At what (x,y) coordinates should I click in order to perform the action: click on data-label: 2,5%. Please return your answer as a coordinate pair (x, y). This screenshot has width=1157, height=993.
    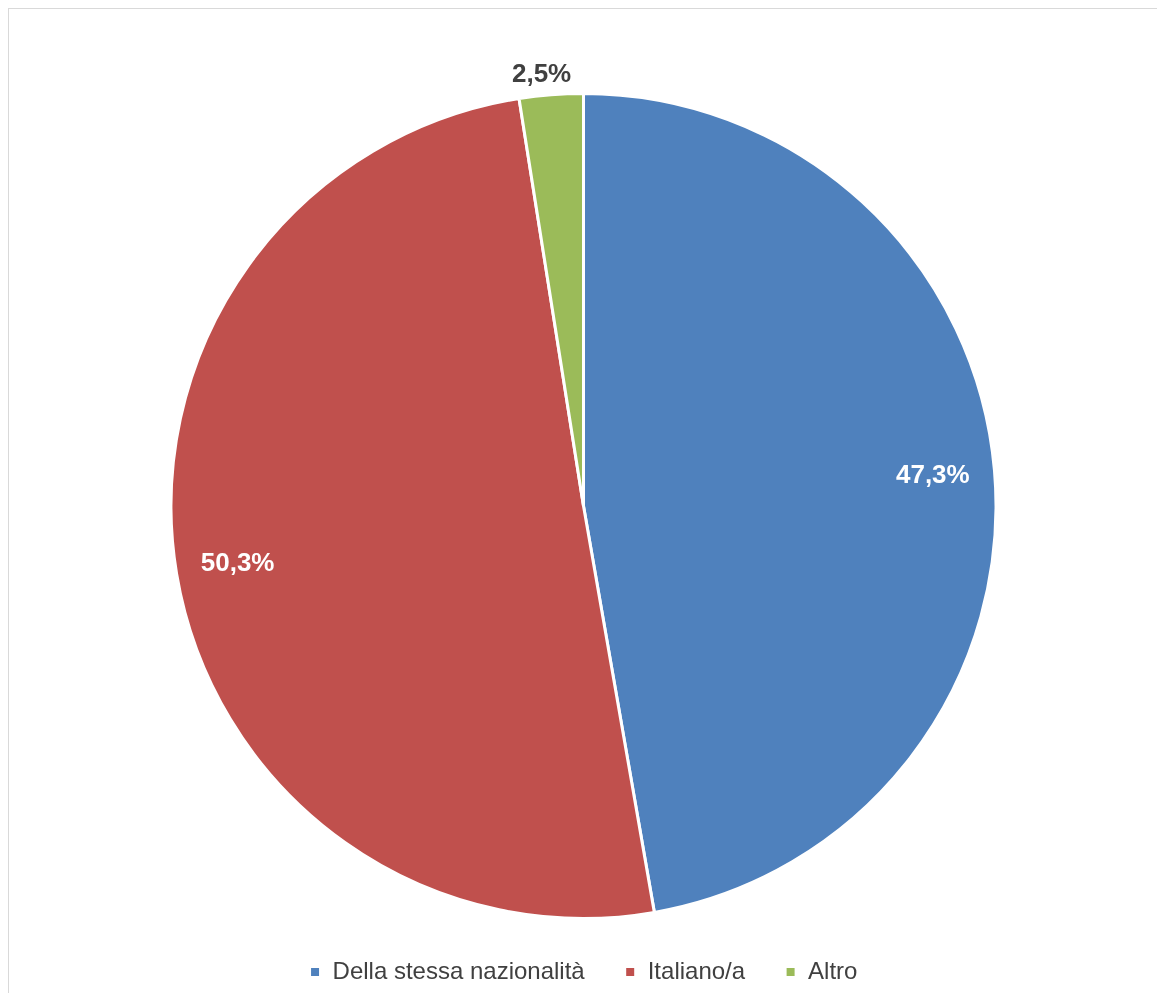
    Looking at the image, I should click on (541, 73).